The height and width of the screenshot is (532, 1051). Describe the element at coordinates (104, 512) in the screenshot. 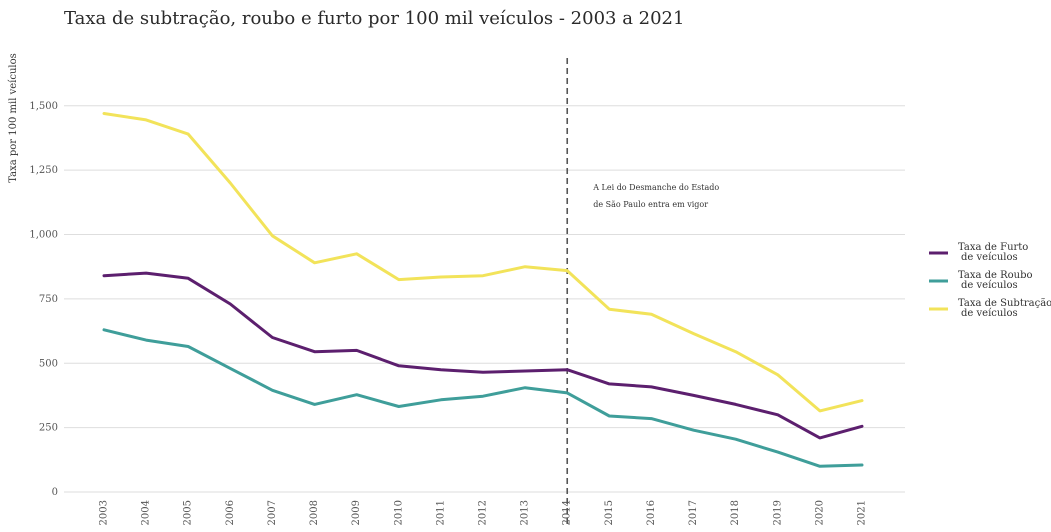

I see `x-tick-label: 2003` at that location.